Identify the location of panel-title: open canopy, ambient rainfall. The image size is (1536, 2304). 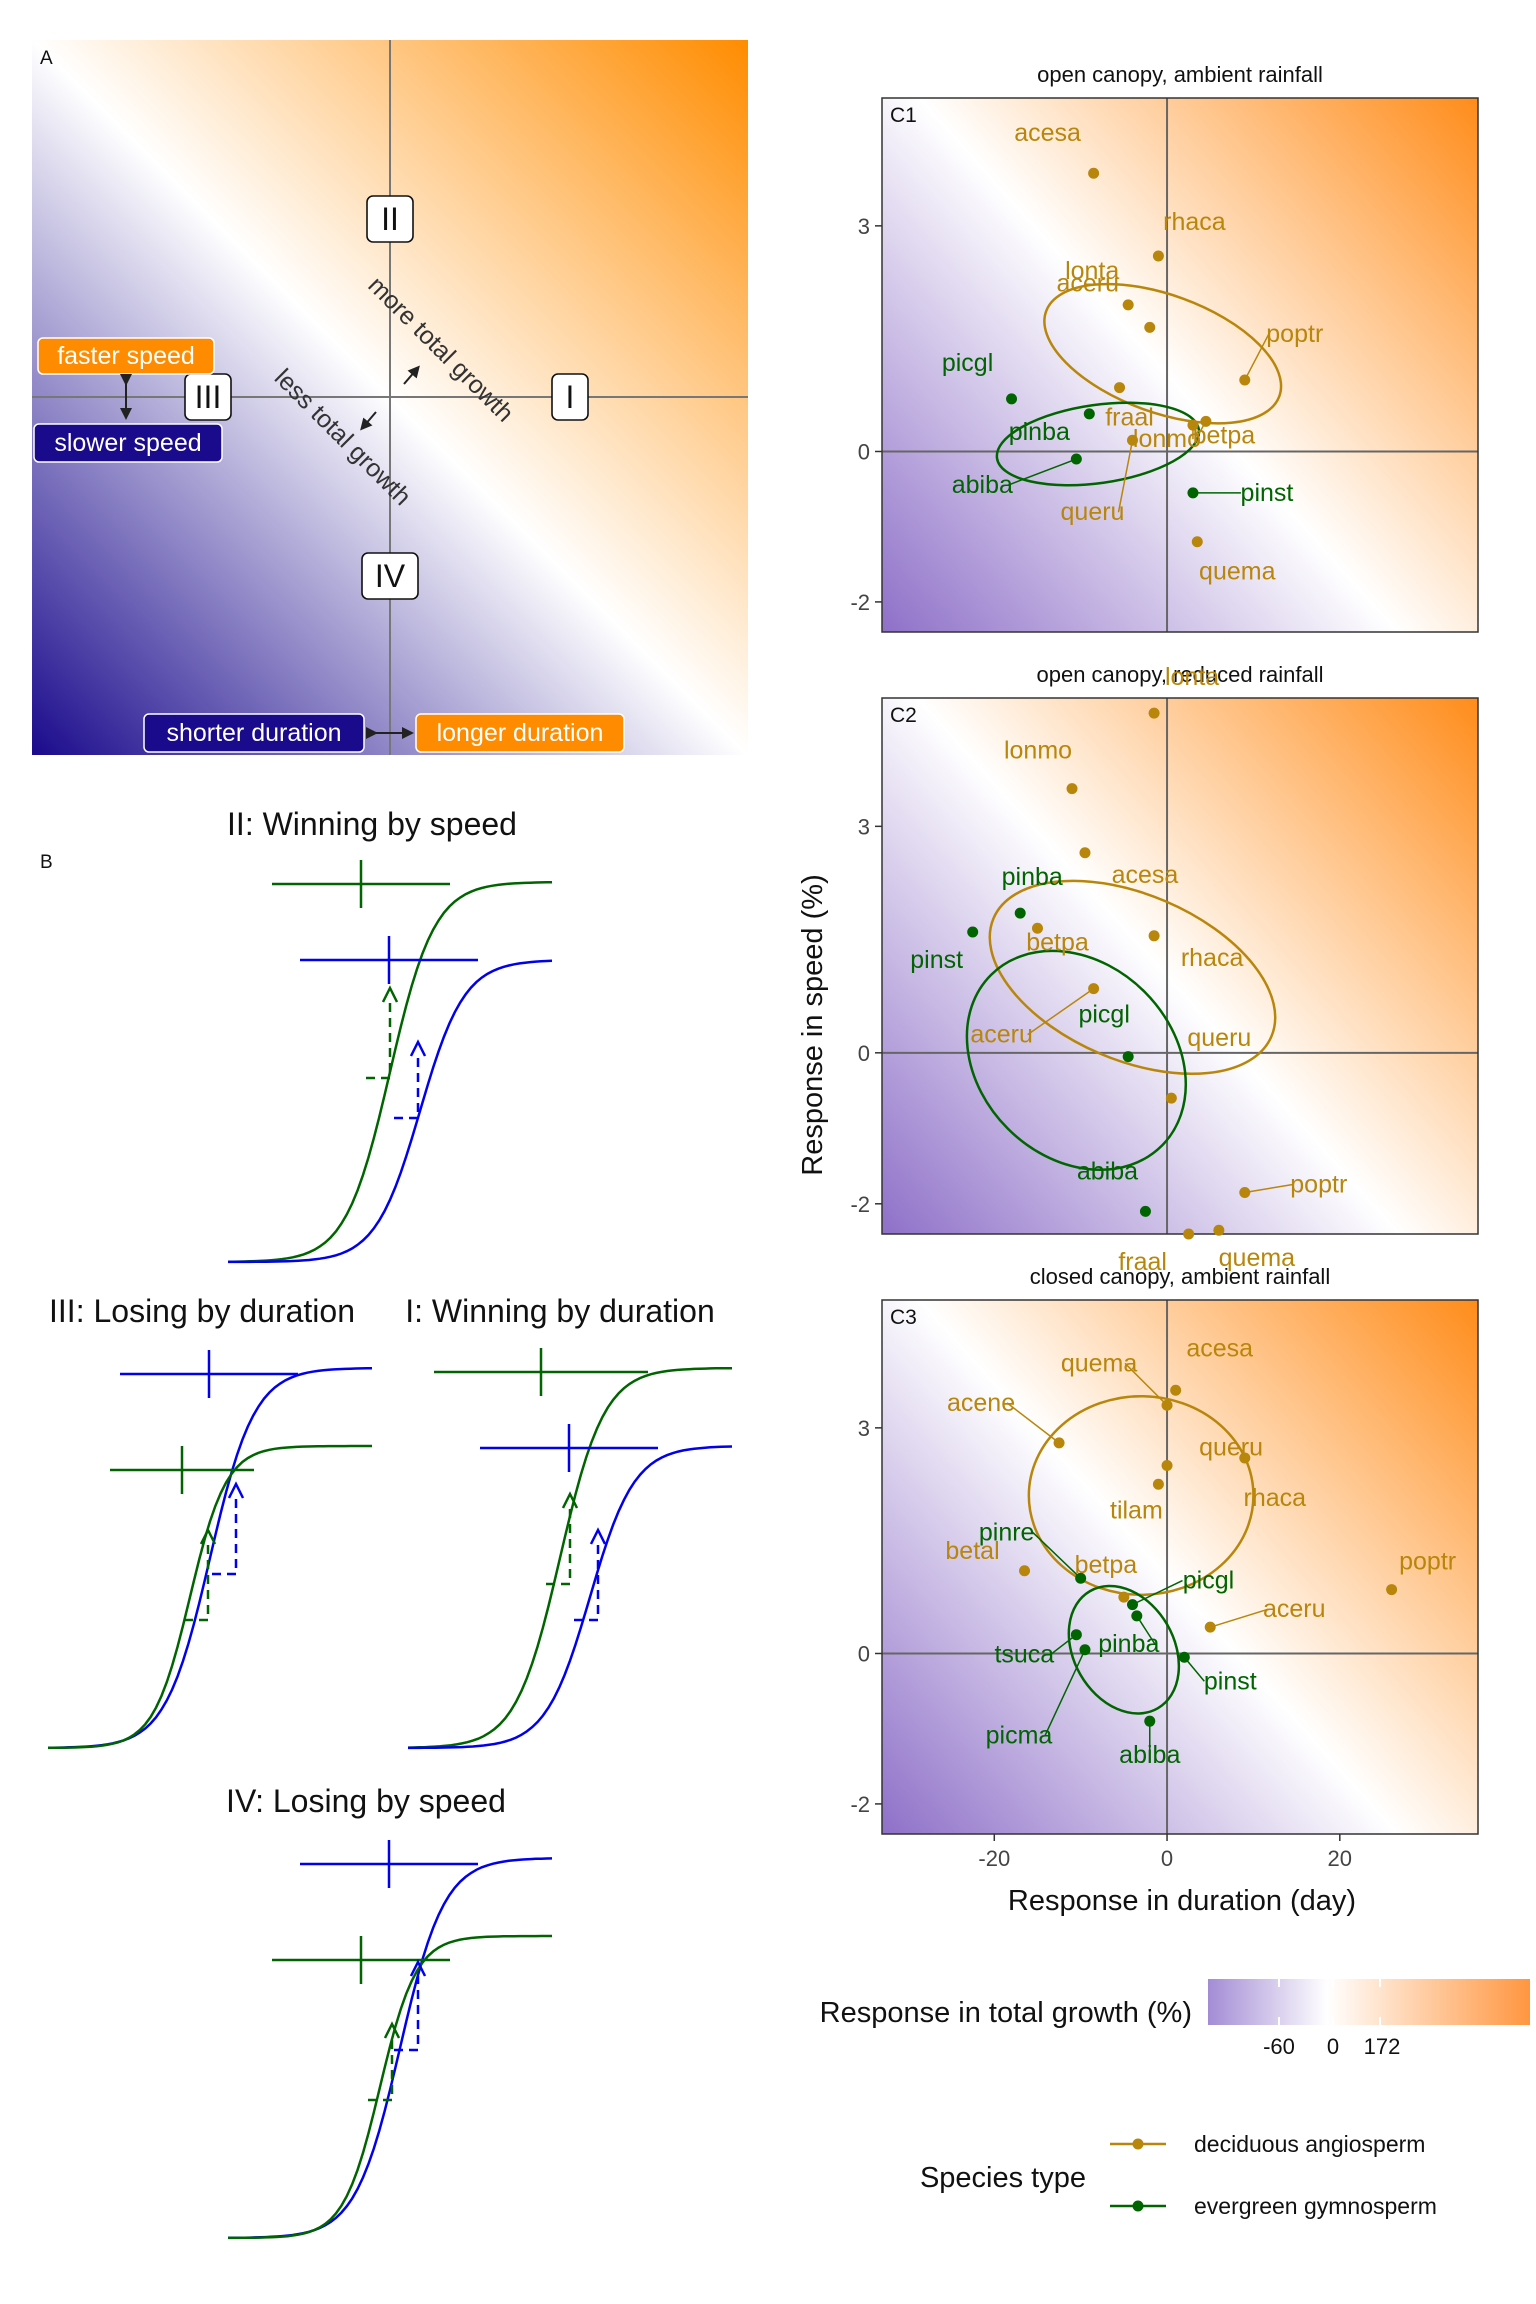
(1180, 74).